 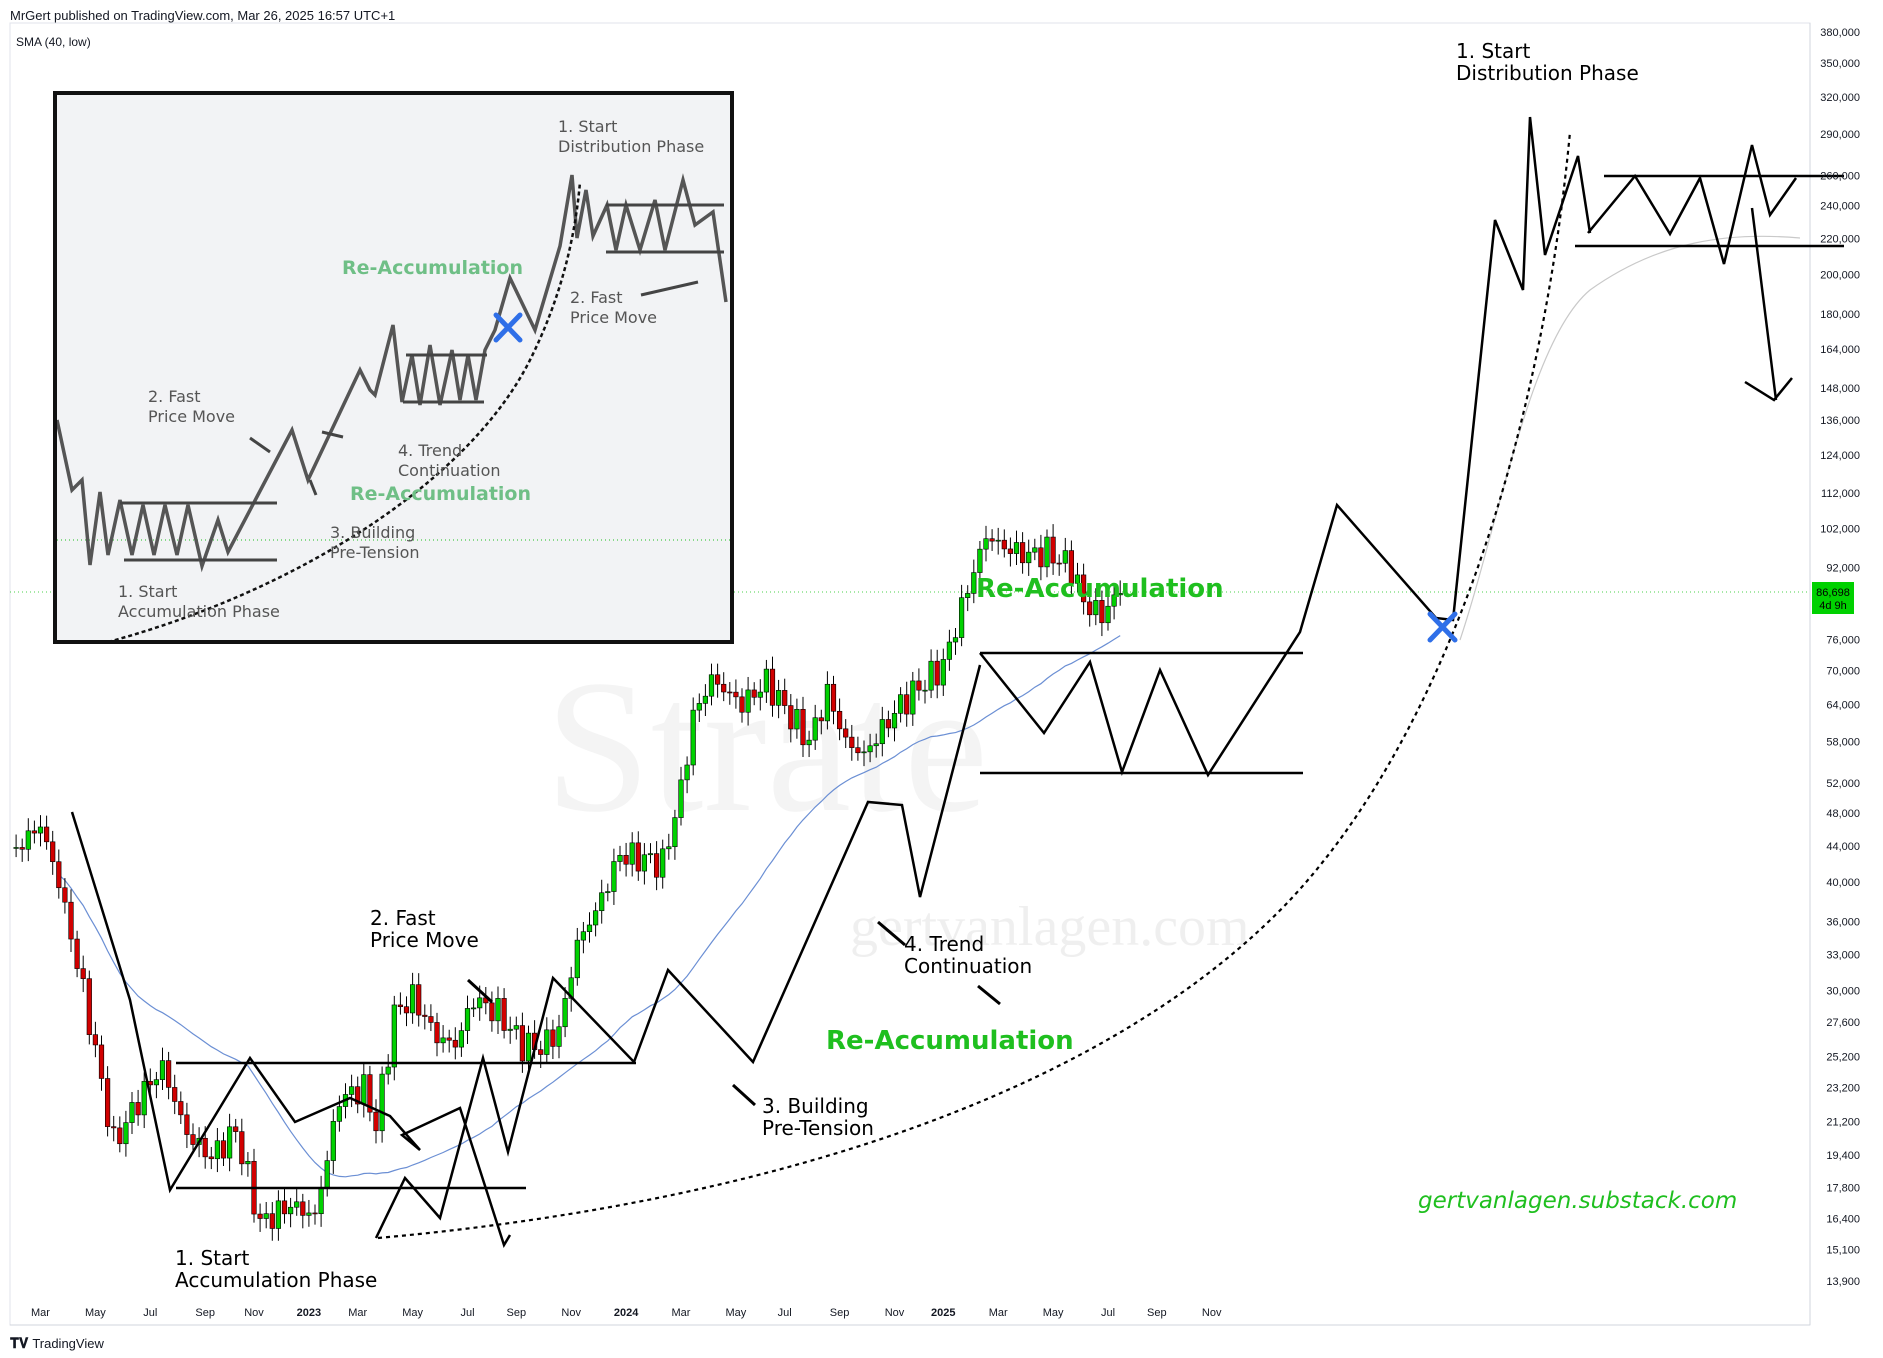 What do you see at coordinates (944, 944) in the screenshot?
I see `annotation-label: 4. Trend` at bounding box center [944, 944].